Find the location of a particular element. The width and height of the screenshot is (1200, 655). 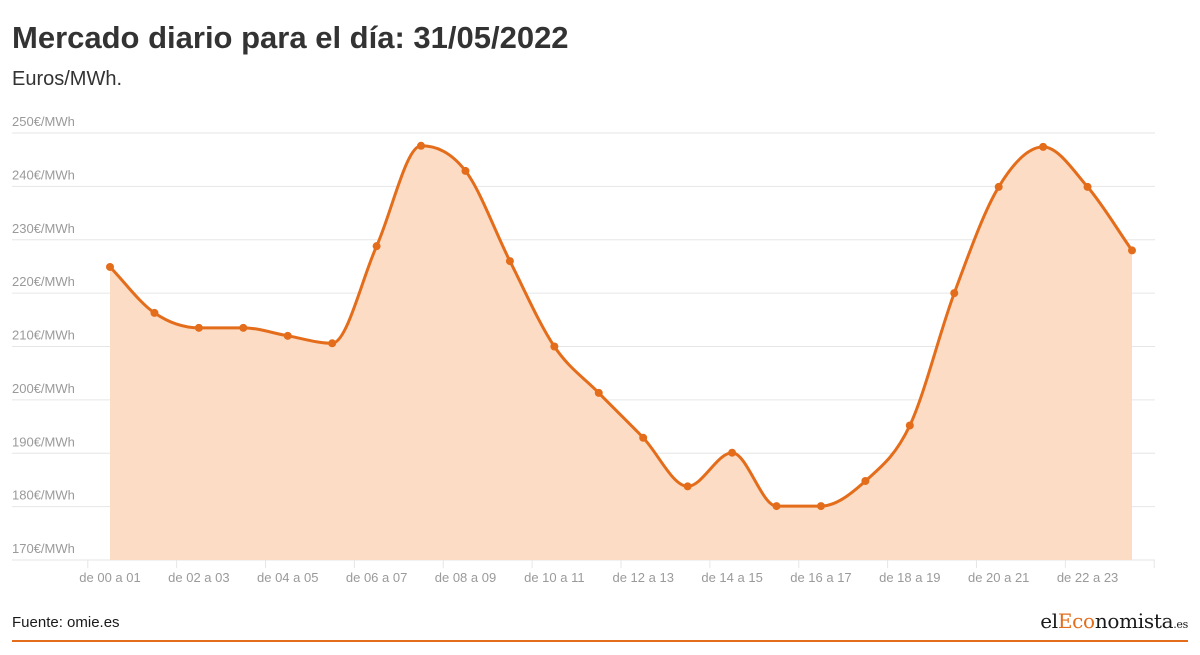

x-tick-label: de 02 a 03 is located at coordinates (198, 577).